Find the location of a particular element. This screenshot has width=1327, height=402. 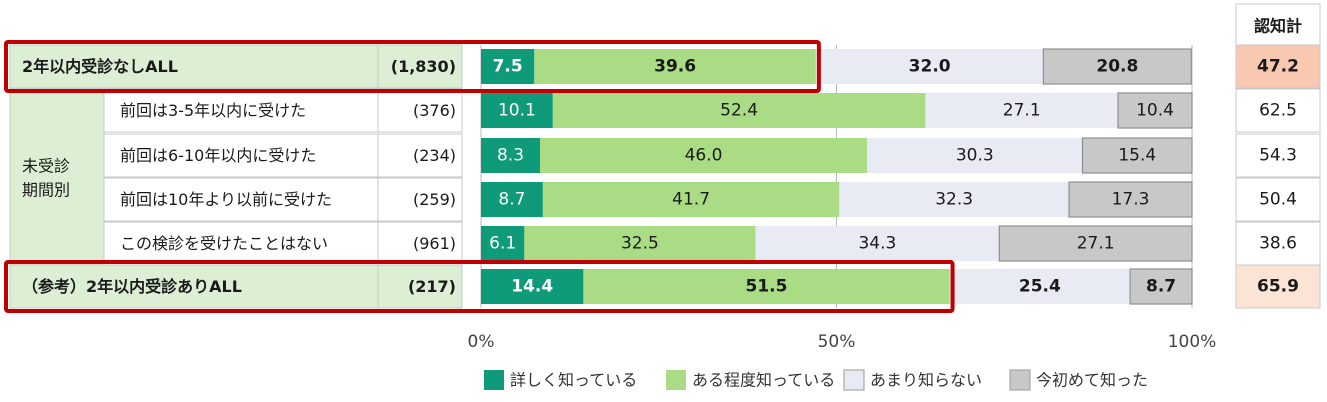

bar-value-label: 10.4 is located at coordinates (1155, 111).